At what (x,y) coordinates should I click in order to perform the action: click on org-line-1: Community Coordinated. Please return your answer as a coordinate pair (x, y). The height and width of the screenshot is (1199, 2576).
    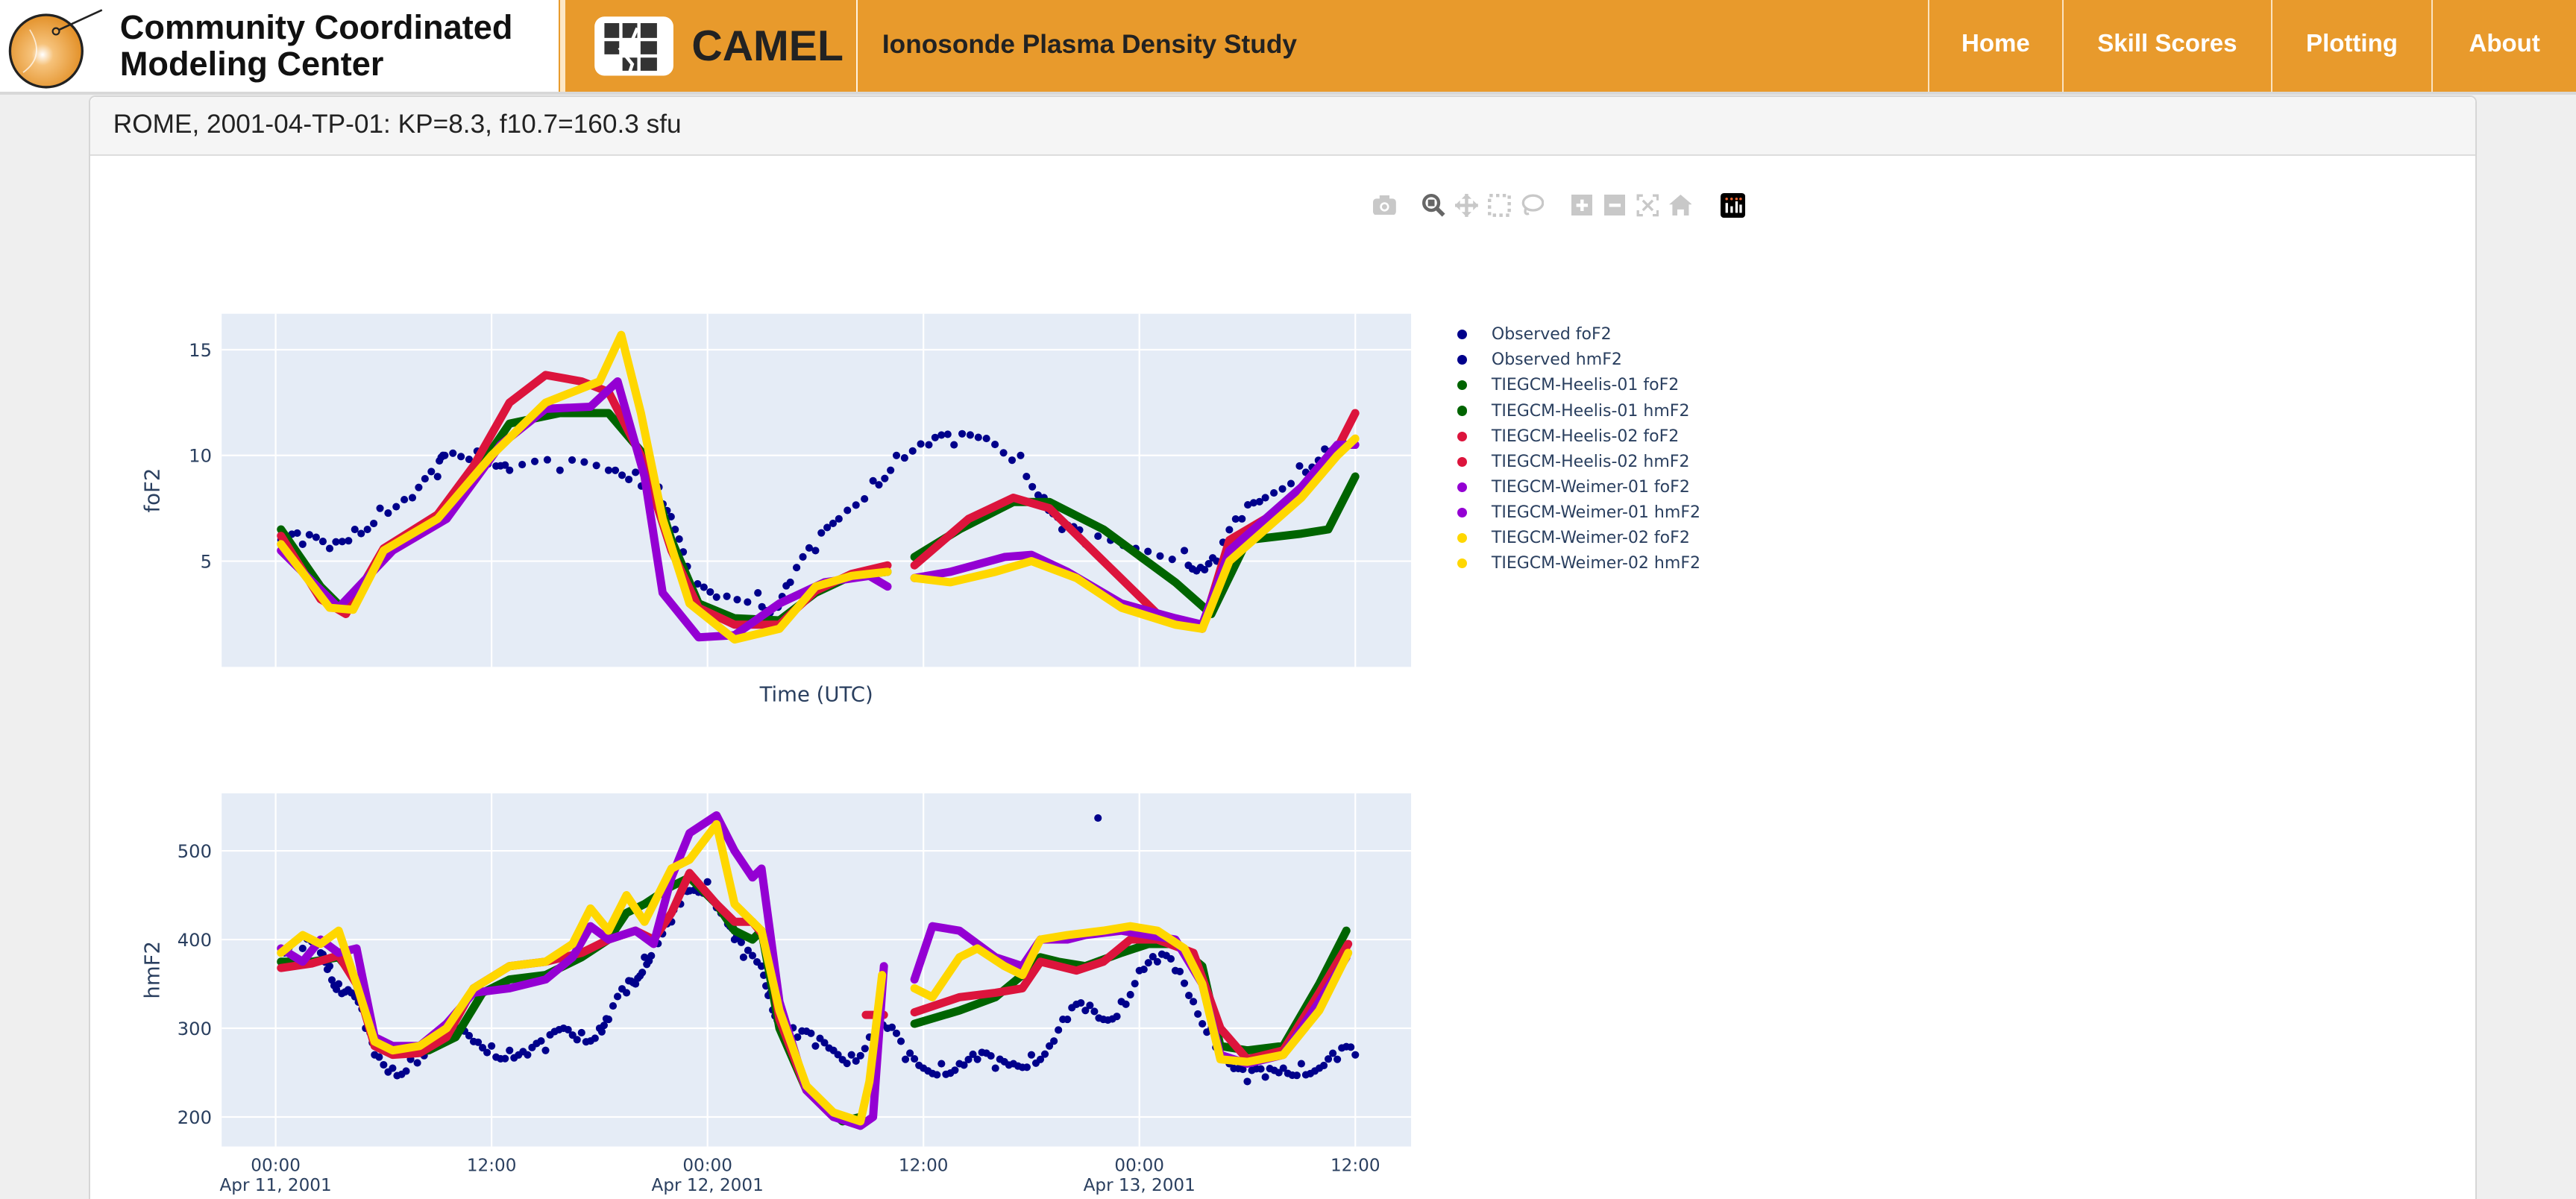
    Looking at the image, I should click on (316, 27).